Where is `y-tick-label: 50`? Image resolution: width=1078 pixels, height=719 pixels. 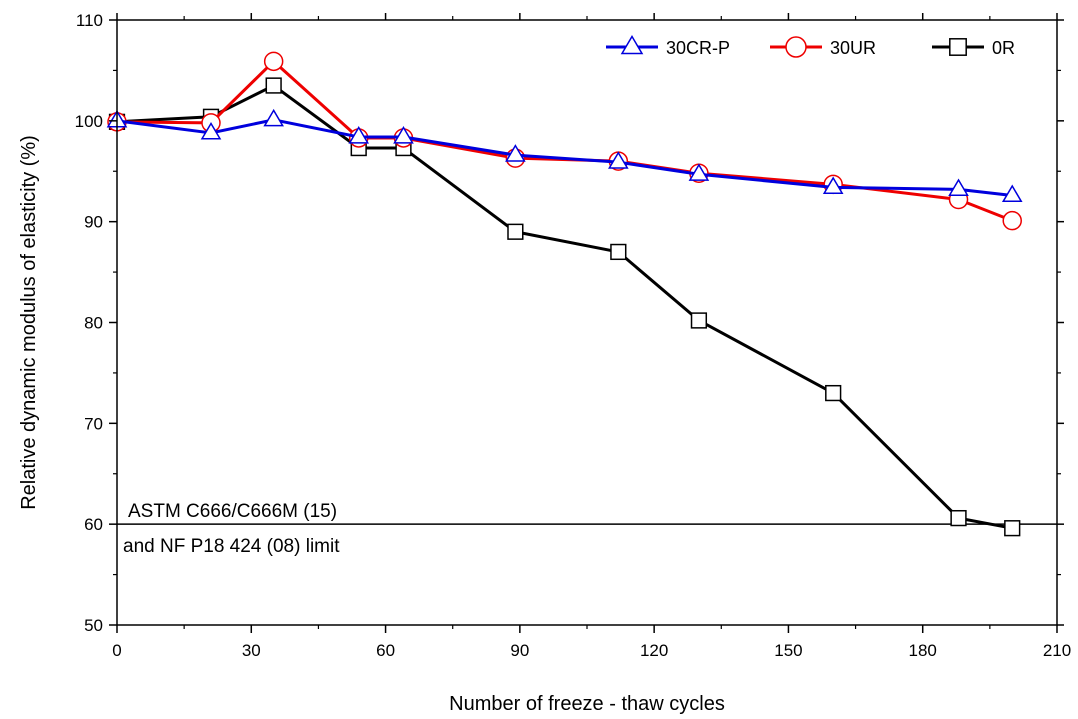
y-tick-label: 50 is located at coordinates (93, 625).